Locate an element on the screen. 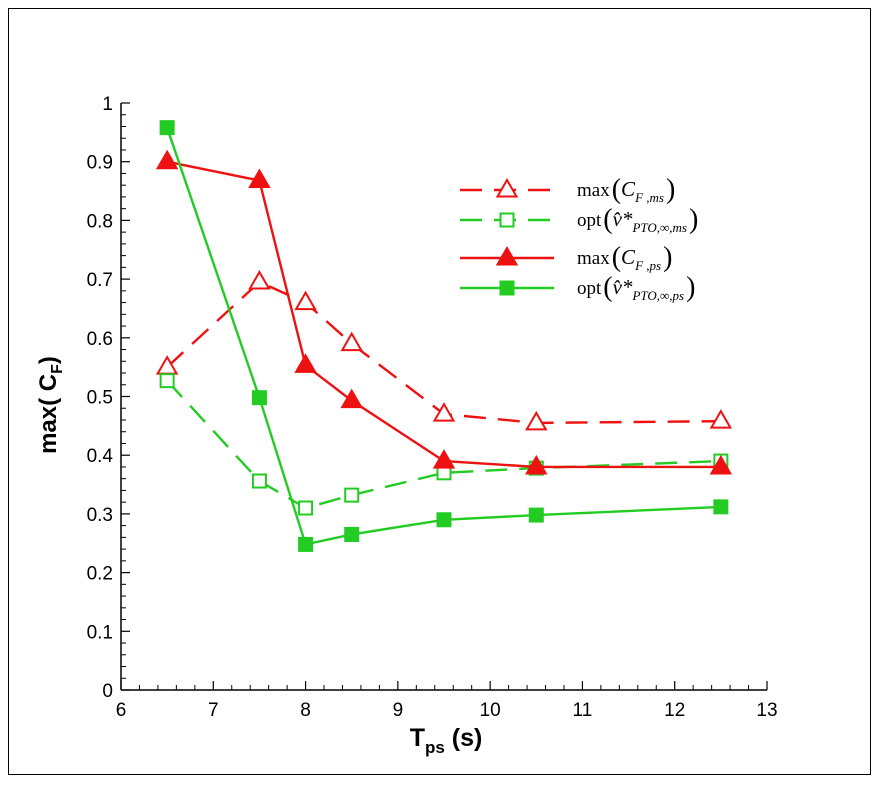 The width and height of the screenshot is (881, 785). legend-label: max(CF ,ps) is located at coordinates (624, 257).